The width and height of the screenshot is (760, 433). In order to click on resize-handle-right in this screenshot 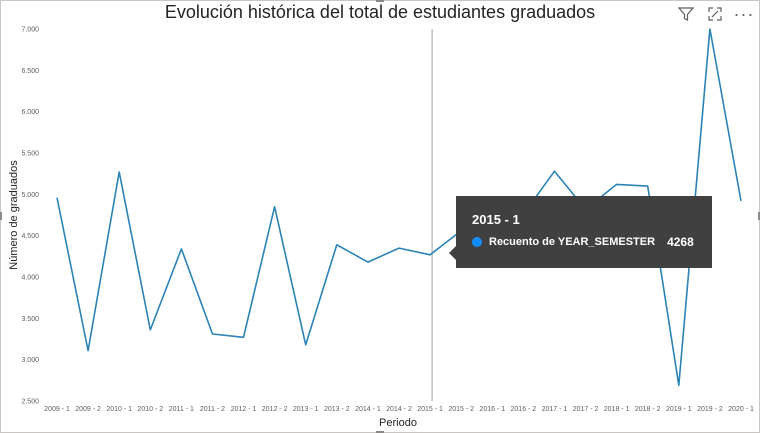, I will do `click(759, 216)`.